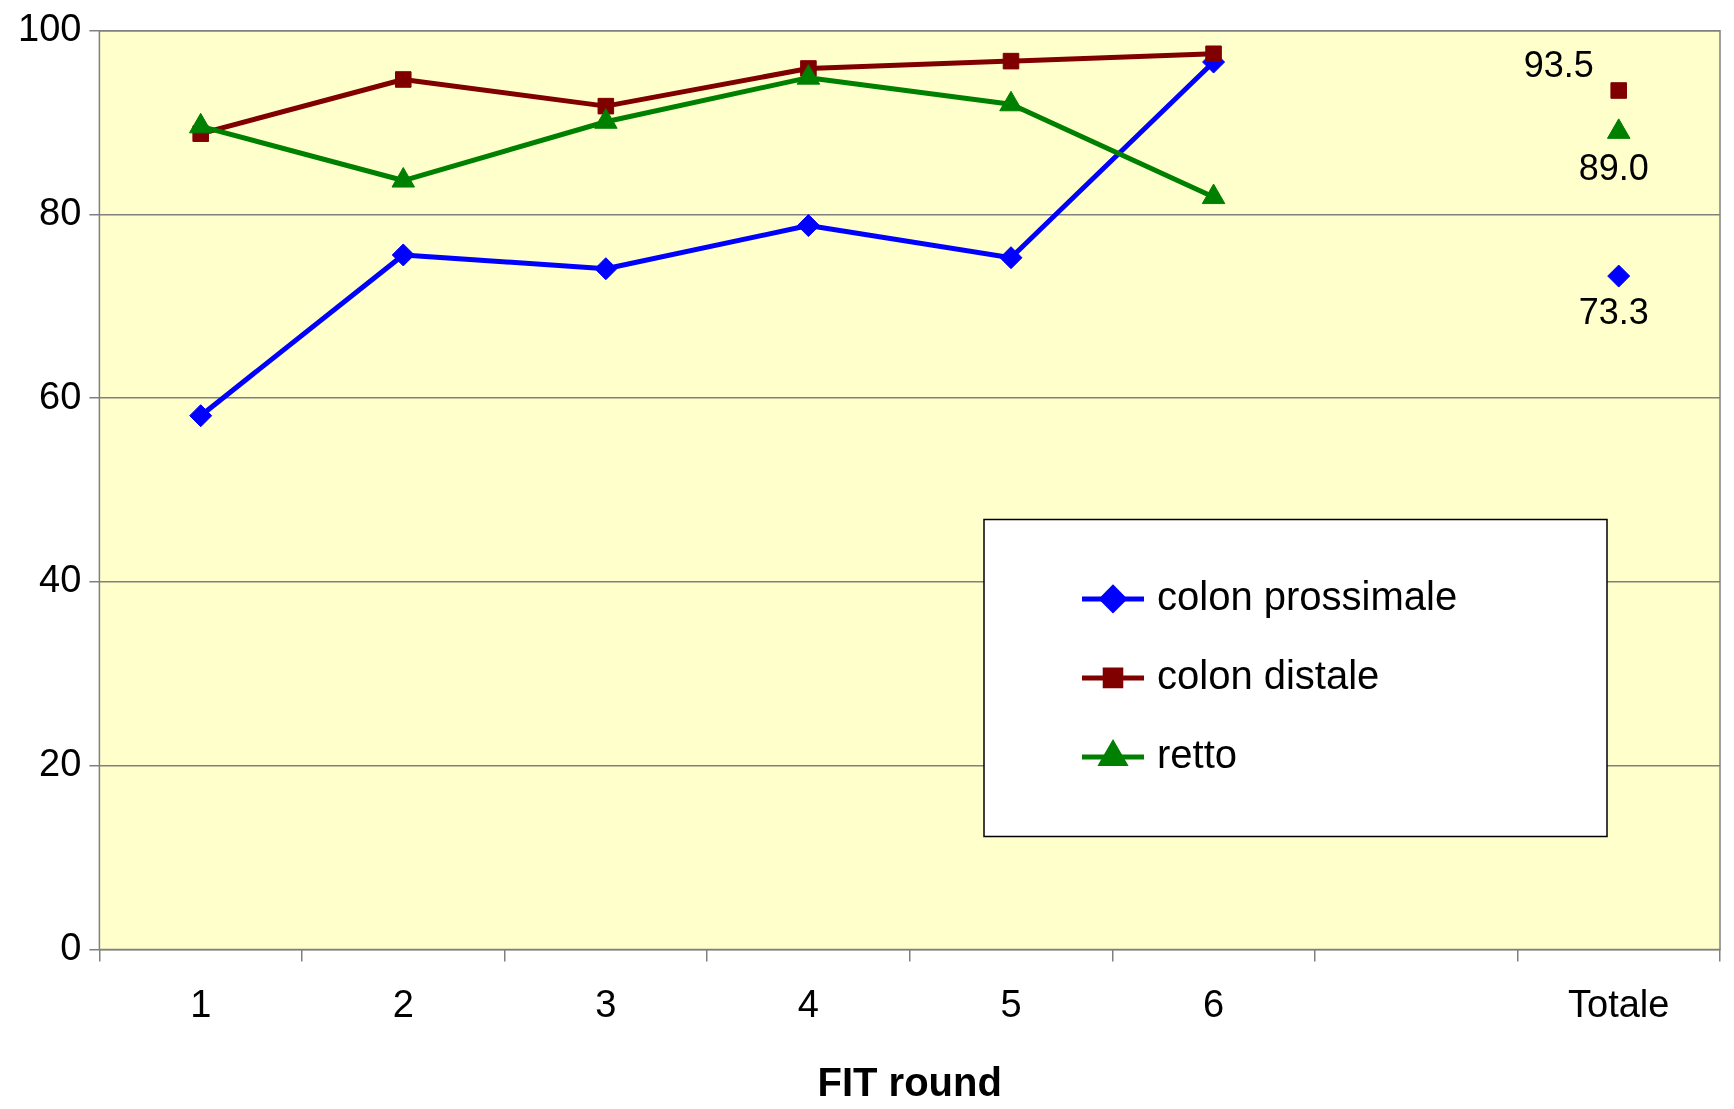 This screenshot has height=1109, width=1734. I want to click on x-tick-label: 4, so click(808, 1003).